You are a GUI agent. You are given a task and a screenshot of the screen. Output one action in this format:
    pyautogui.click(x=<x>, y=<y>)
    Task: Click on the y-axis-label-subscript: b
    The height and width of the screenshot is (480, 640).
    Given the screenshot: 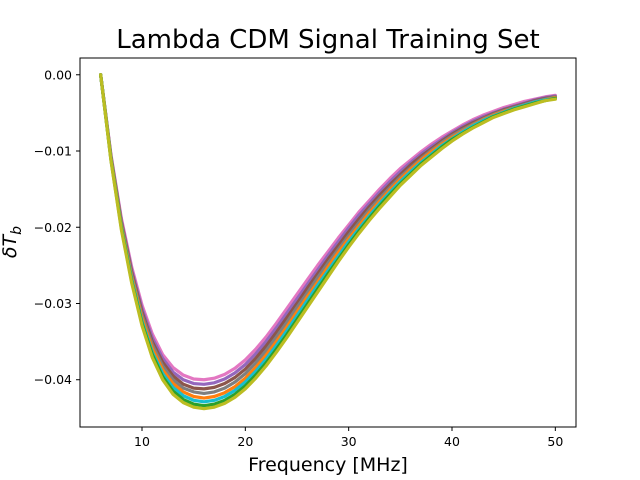 What is the action you would take?
    pyautogui.click(x=17, y=230)
    